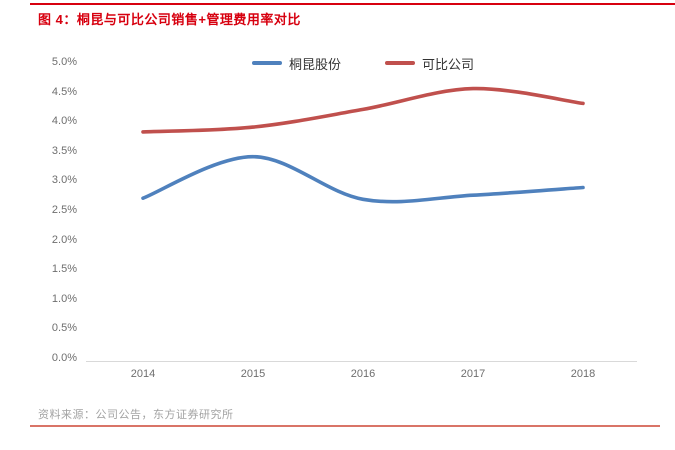 This screenshot has height=450, width=675. I want to click on legend-label: 可比公司, so click(448, 64).